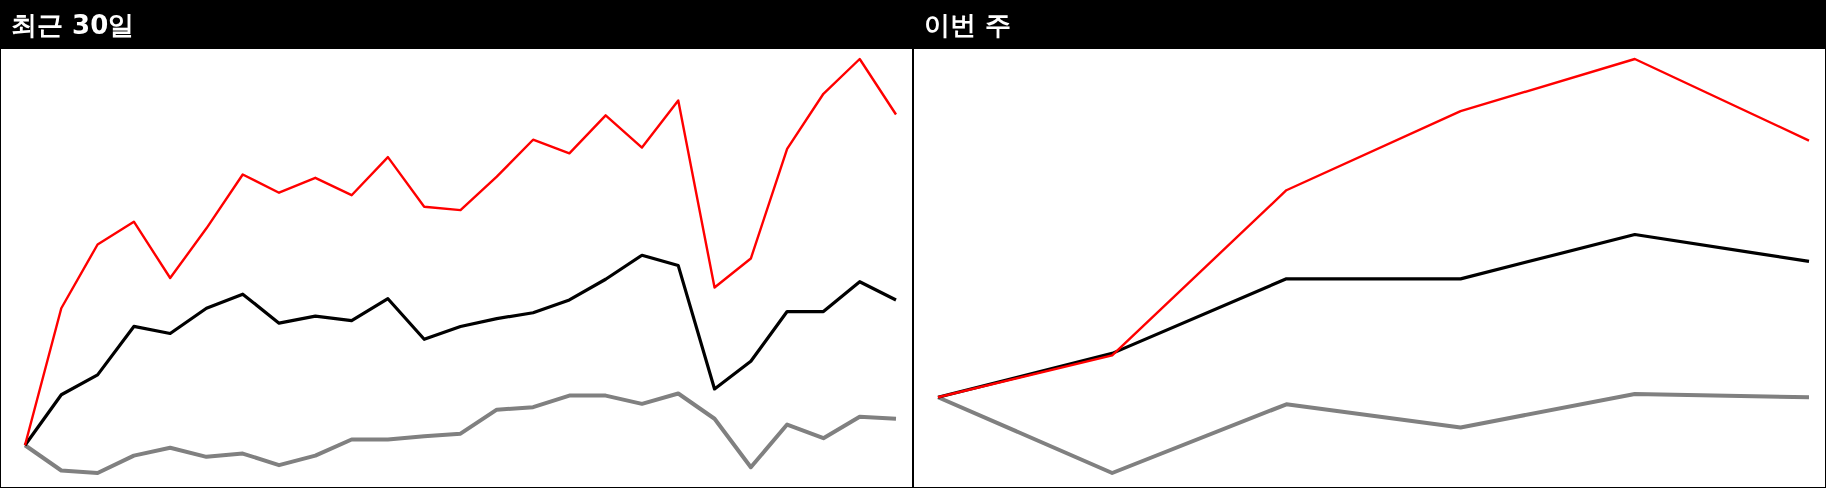 This screenshot has width=1826, height=488. Describe the element at coordinates (1369, 25) in the screenshot. I see `chart-title: 이번 주` at that location.